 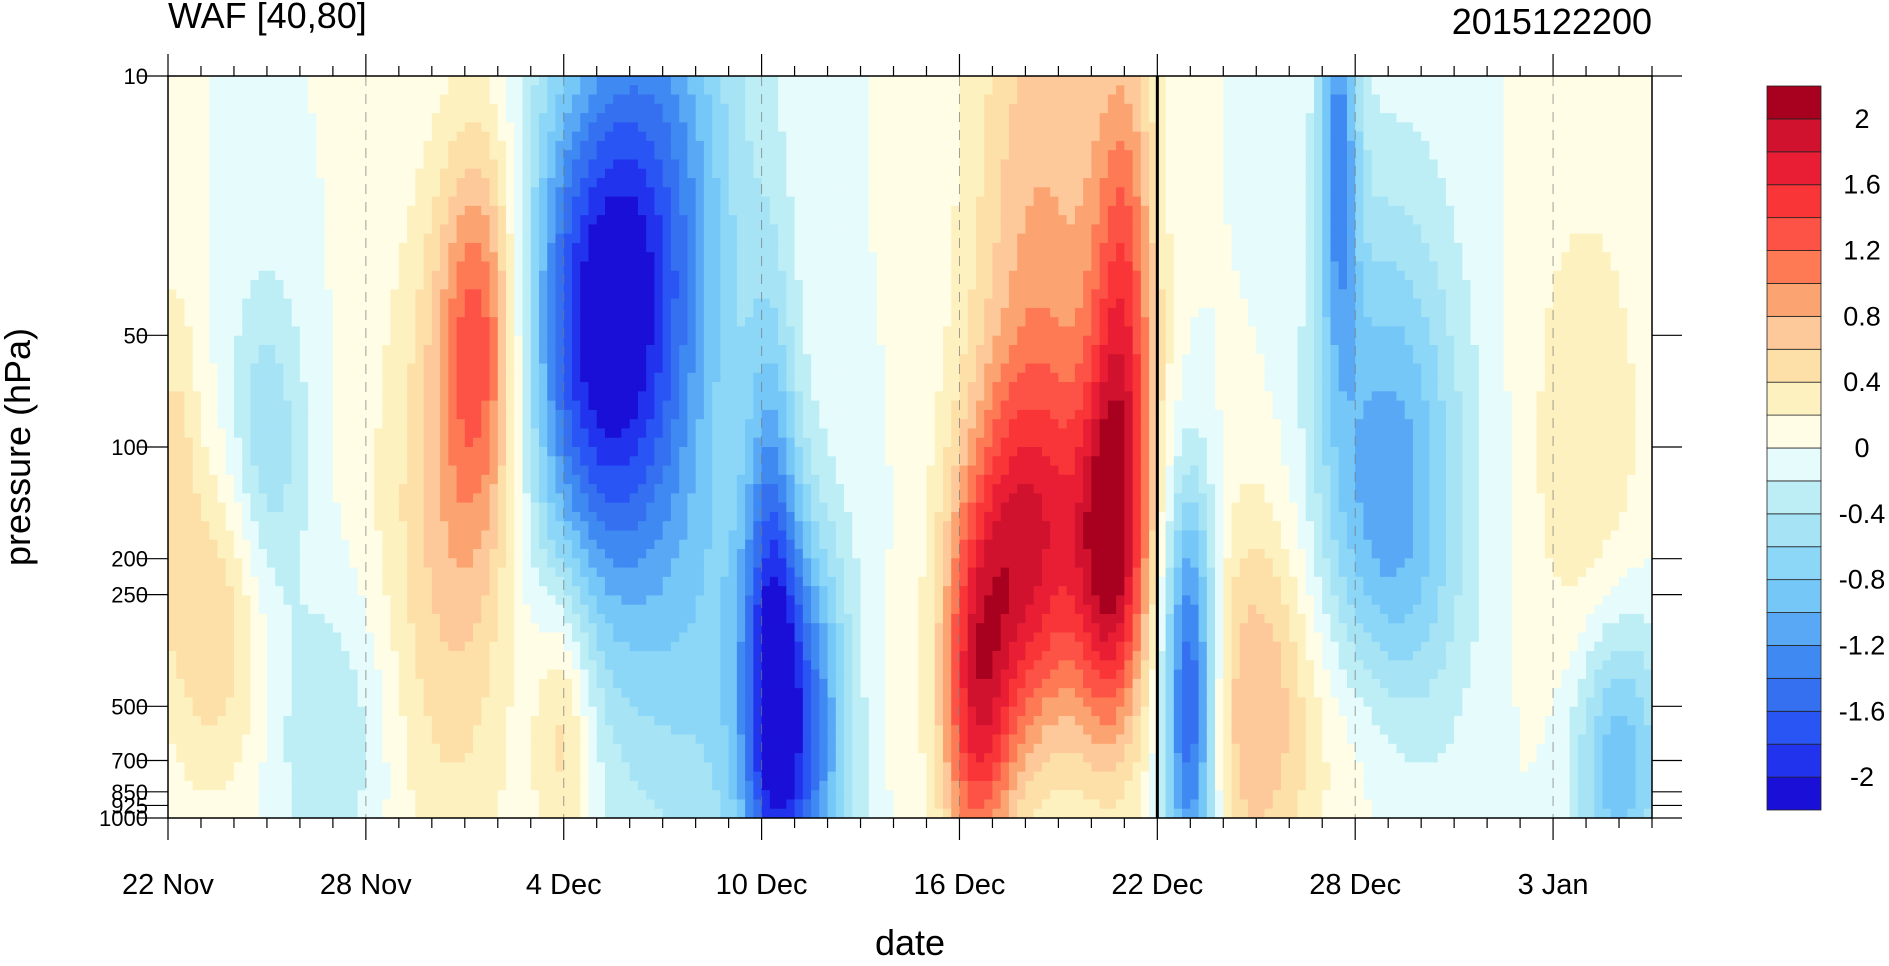 I want to click on chart-date-stamp: 2015122200, so click(x=1552, y=21).